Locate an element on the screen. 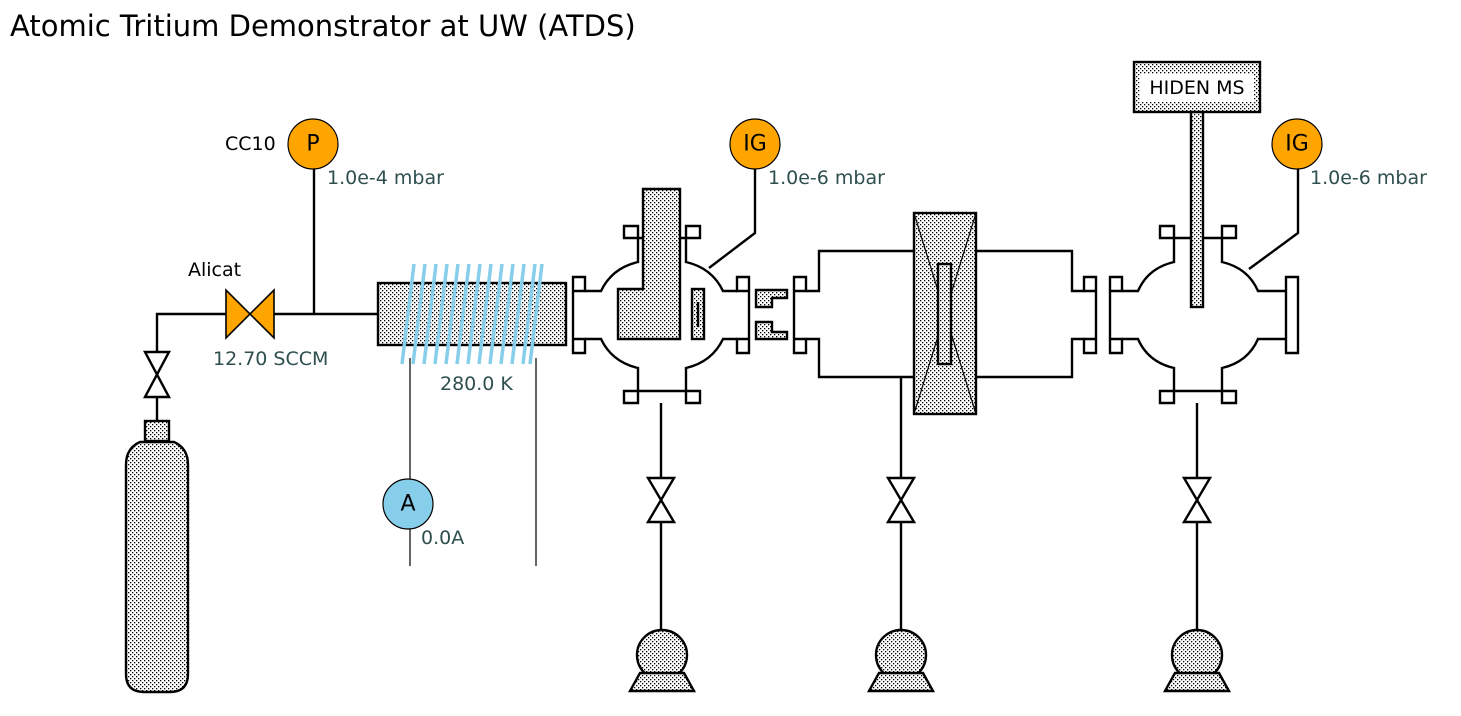 The width and height of the screenshot is (1461, 716). pressure-gauge-name: CC10 is located at coordinates (250, 144).